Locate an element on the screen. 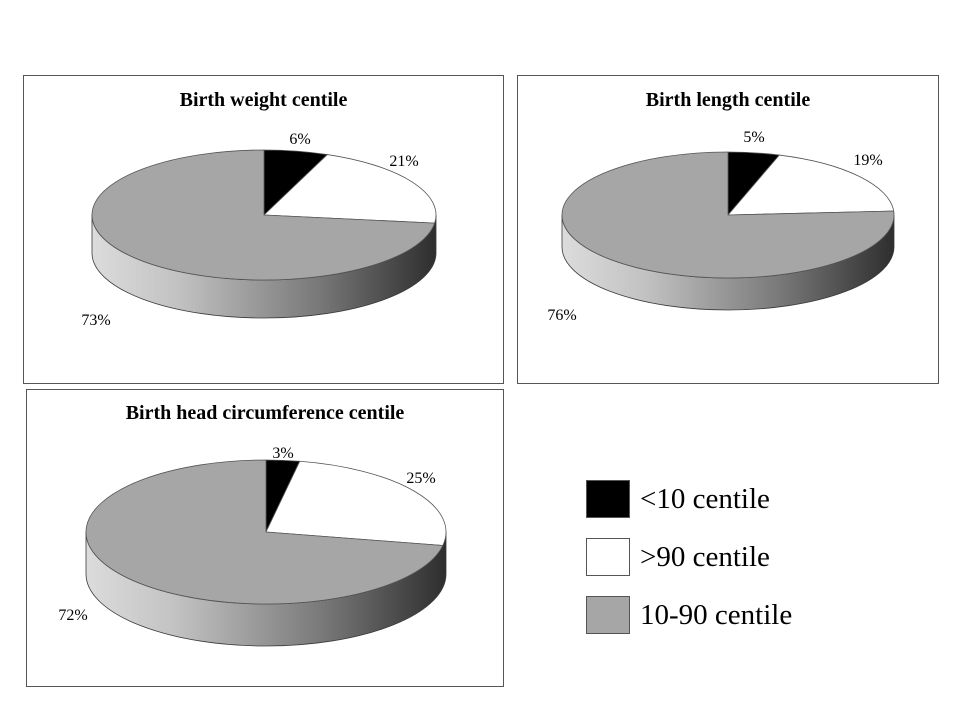 The image size is (960, 720). legend: <10 centile >90 centile 10-90 centile is located at coordinates (711, 558).